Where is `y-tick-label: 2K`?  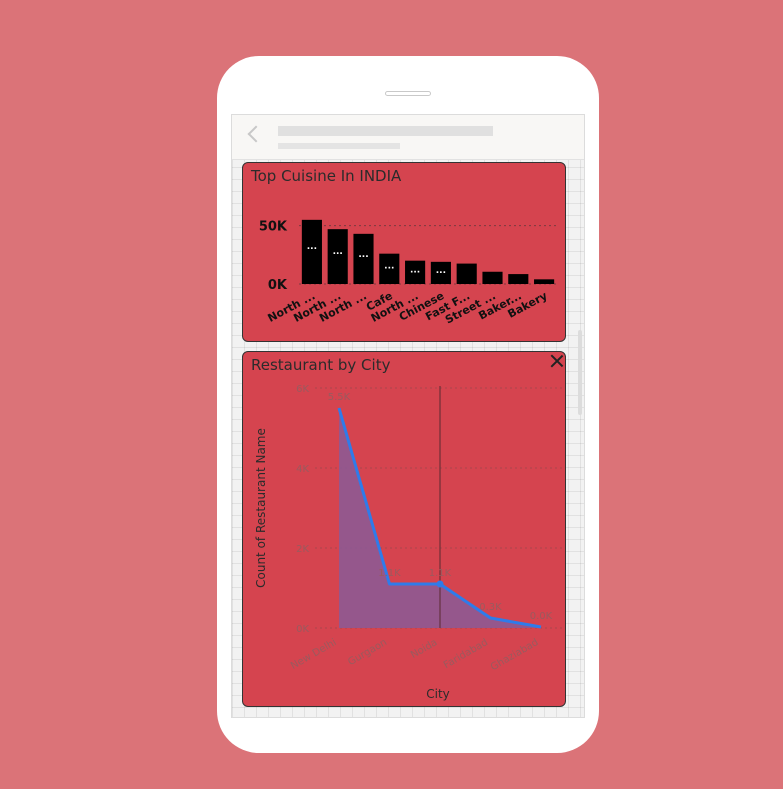
y-tick-label: 2K is located at coordinates (302, 549).